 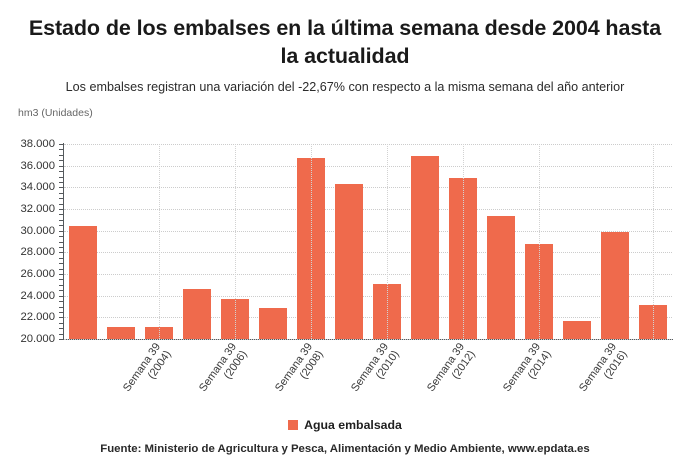 What do you see at coordinates (451, 371) in the screenshot?
I see `x-axis-tick-label: Semana 39 (2012)` at bounding box center [451, 371].